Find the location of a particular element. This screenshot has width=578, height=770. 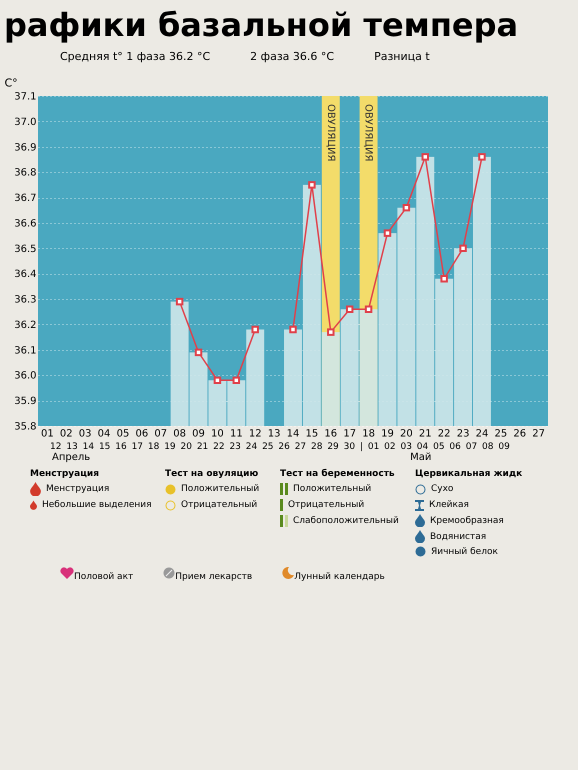

x-tick-label: 12 is located at coordinates (255, 434).